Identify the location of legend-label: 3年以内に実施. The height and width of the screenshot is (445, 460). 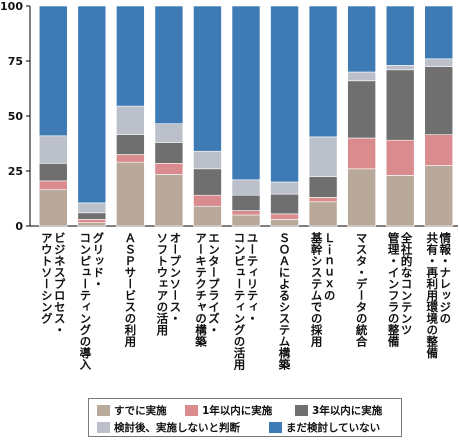
(347, 411).